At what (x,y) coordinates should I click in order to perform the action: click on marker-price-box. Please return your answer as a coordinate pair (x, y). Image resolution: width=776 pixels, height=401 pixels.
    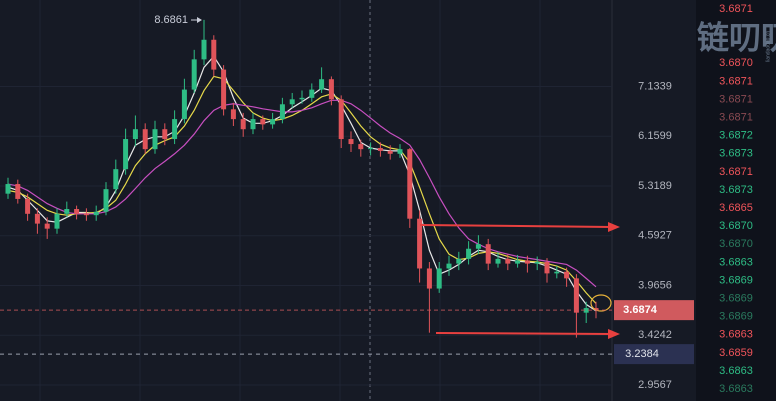
    Looking at the image, I should click on (654, 354).